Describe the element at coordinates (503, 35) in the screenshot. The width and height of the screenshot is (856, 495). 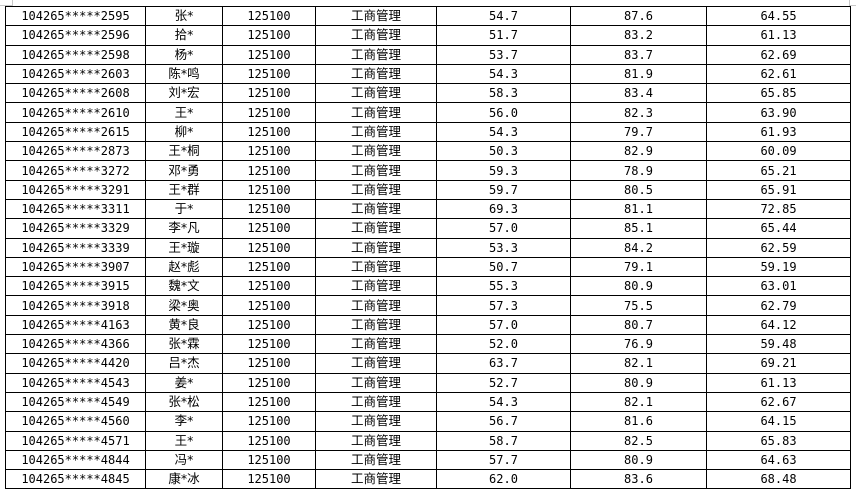
I see `score-1-cell: 51.7` at that location.